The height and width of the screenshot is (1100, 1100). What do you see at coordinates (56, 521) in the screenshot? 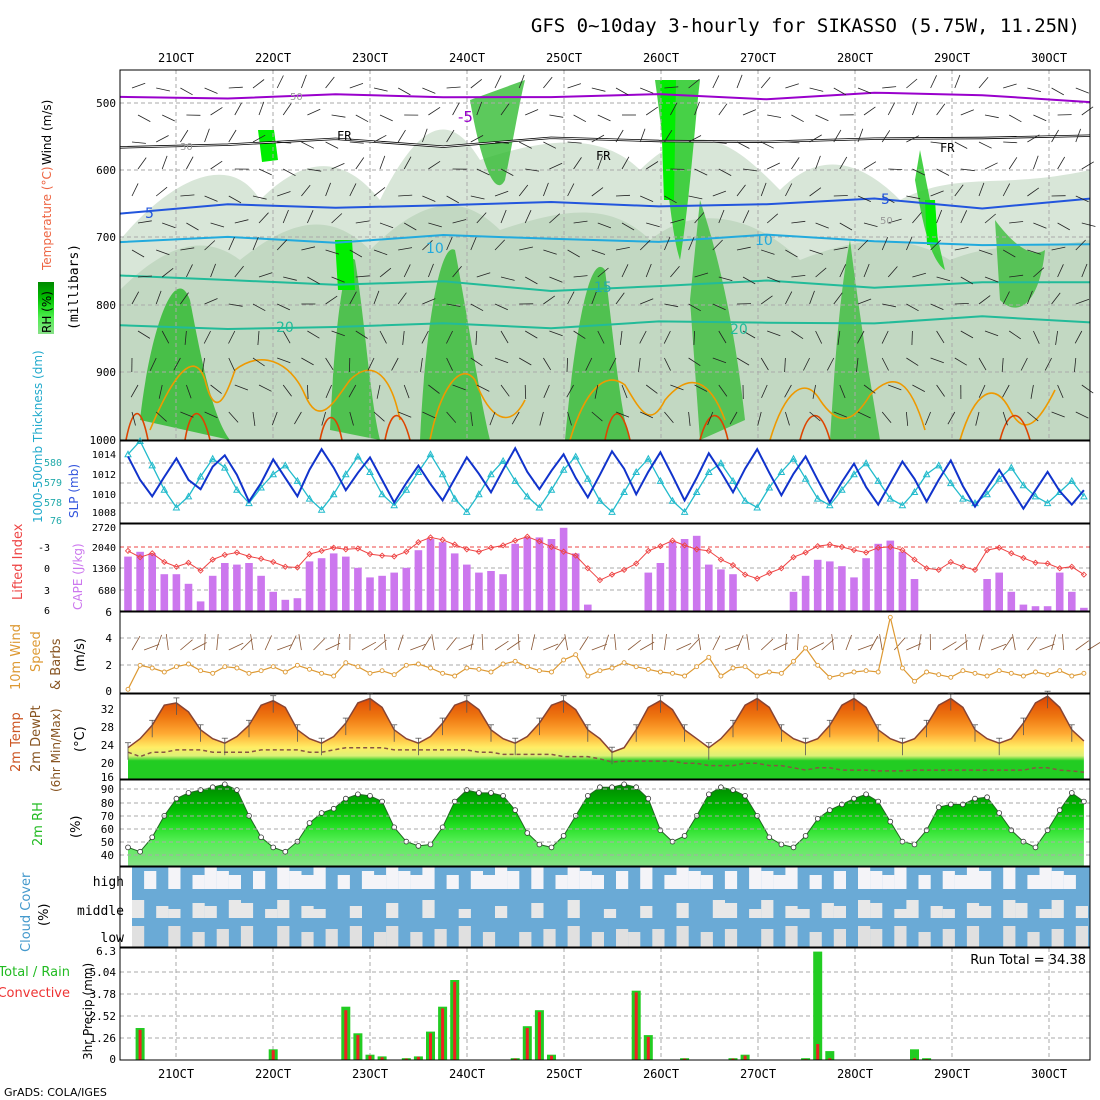
I see `thickness-tick: 76` at bounding box center [56, 521].